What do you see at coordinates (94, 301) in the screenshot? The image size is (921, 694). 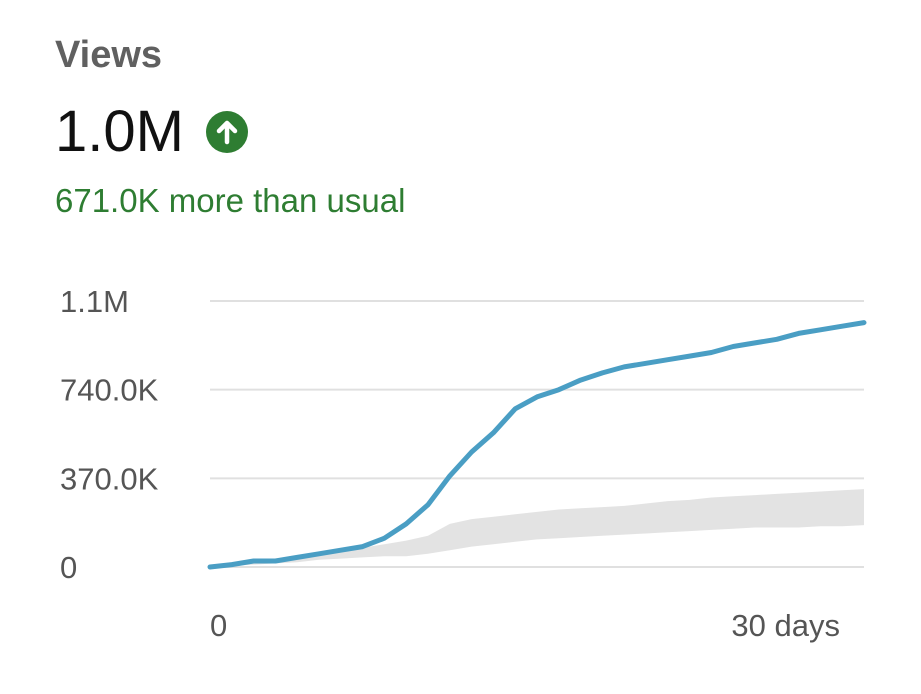 I see `y-tick-label: 1.1M` at bounding box center [94, 301].